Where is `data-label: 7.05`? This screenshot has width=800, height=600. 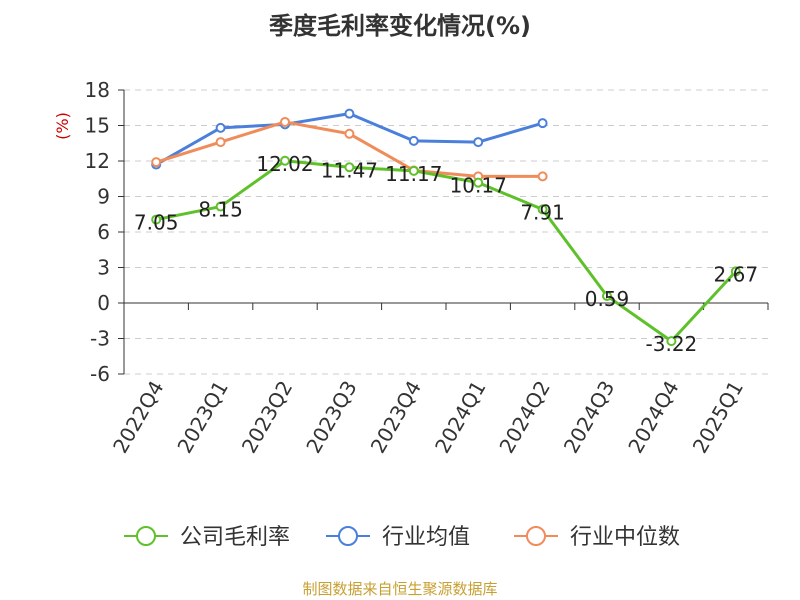 data-label: 7.05 is located at coordinates (156, 223).